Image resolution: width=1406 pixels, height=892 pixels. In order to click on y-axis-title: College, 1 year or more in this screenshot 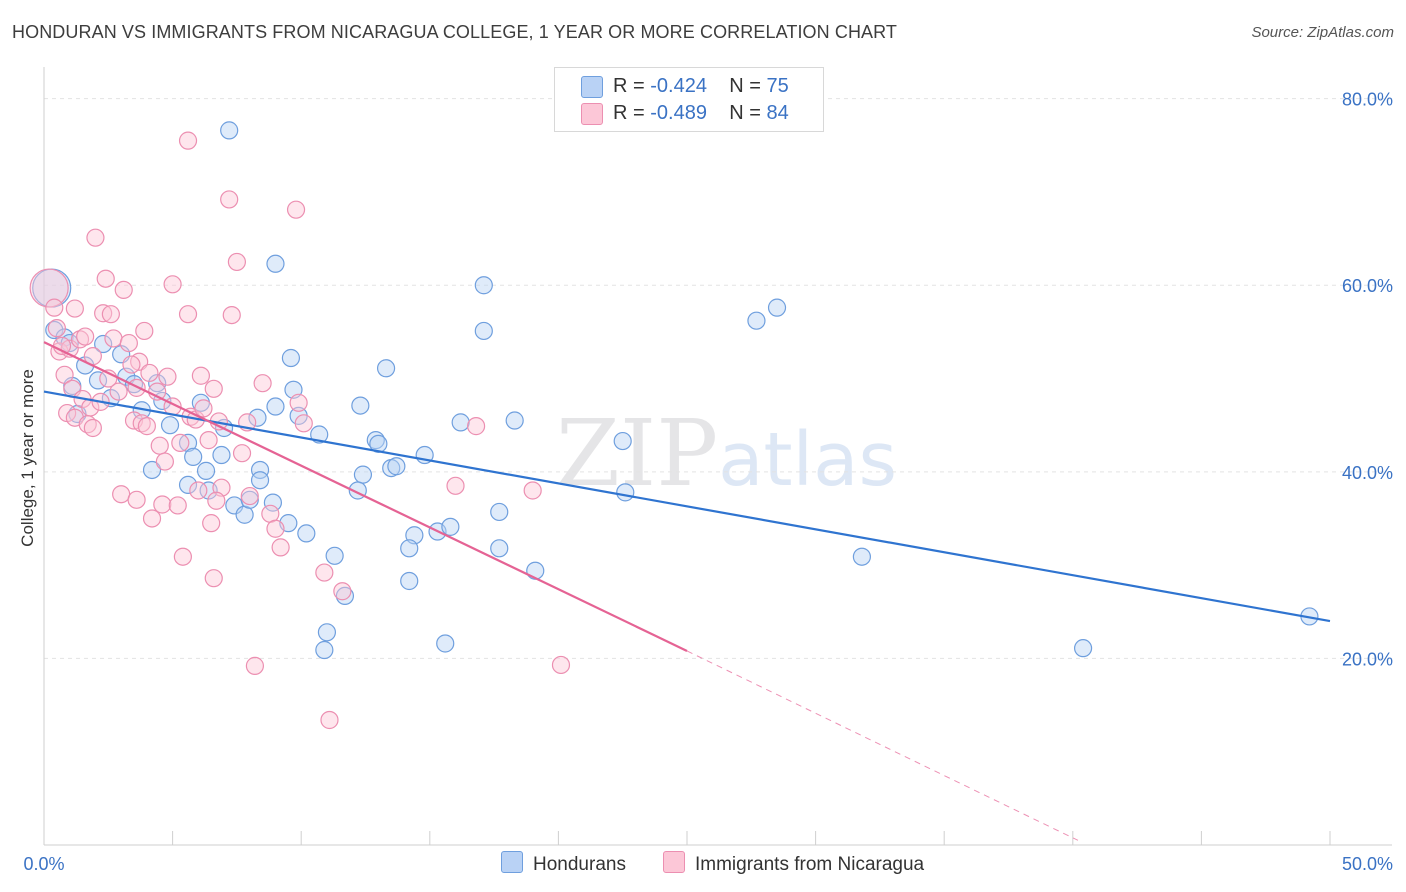, I will do `click(27, 458)`.